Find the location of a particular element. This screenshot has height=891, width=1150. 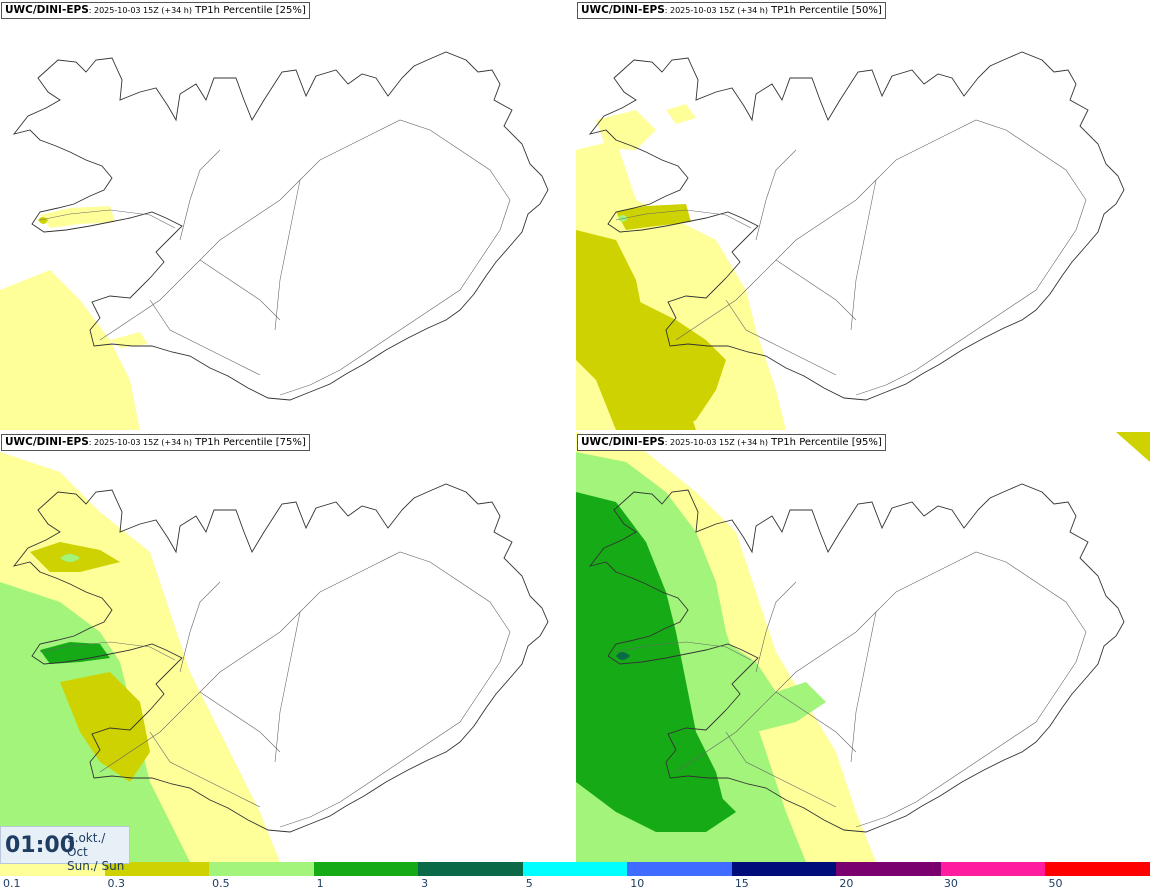

colorbar-label: 1 is located at coordinates (320, 883).